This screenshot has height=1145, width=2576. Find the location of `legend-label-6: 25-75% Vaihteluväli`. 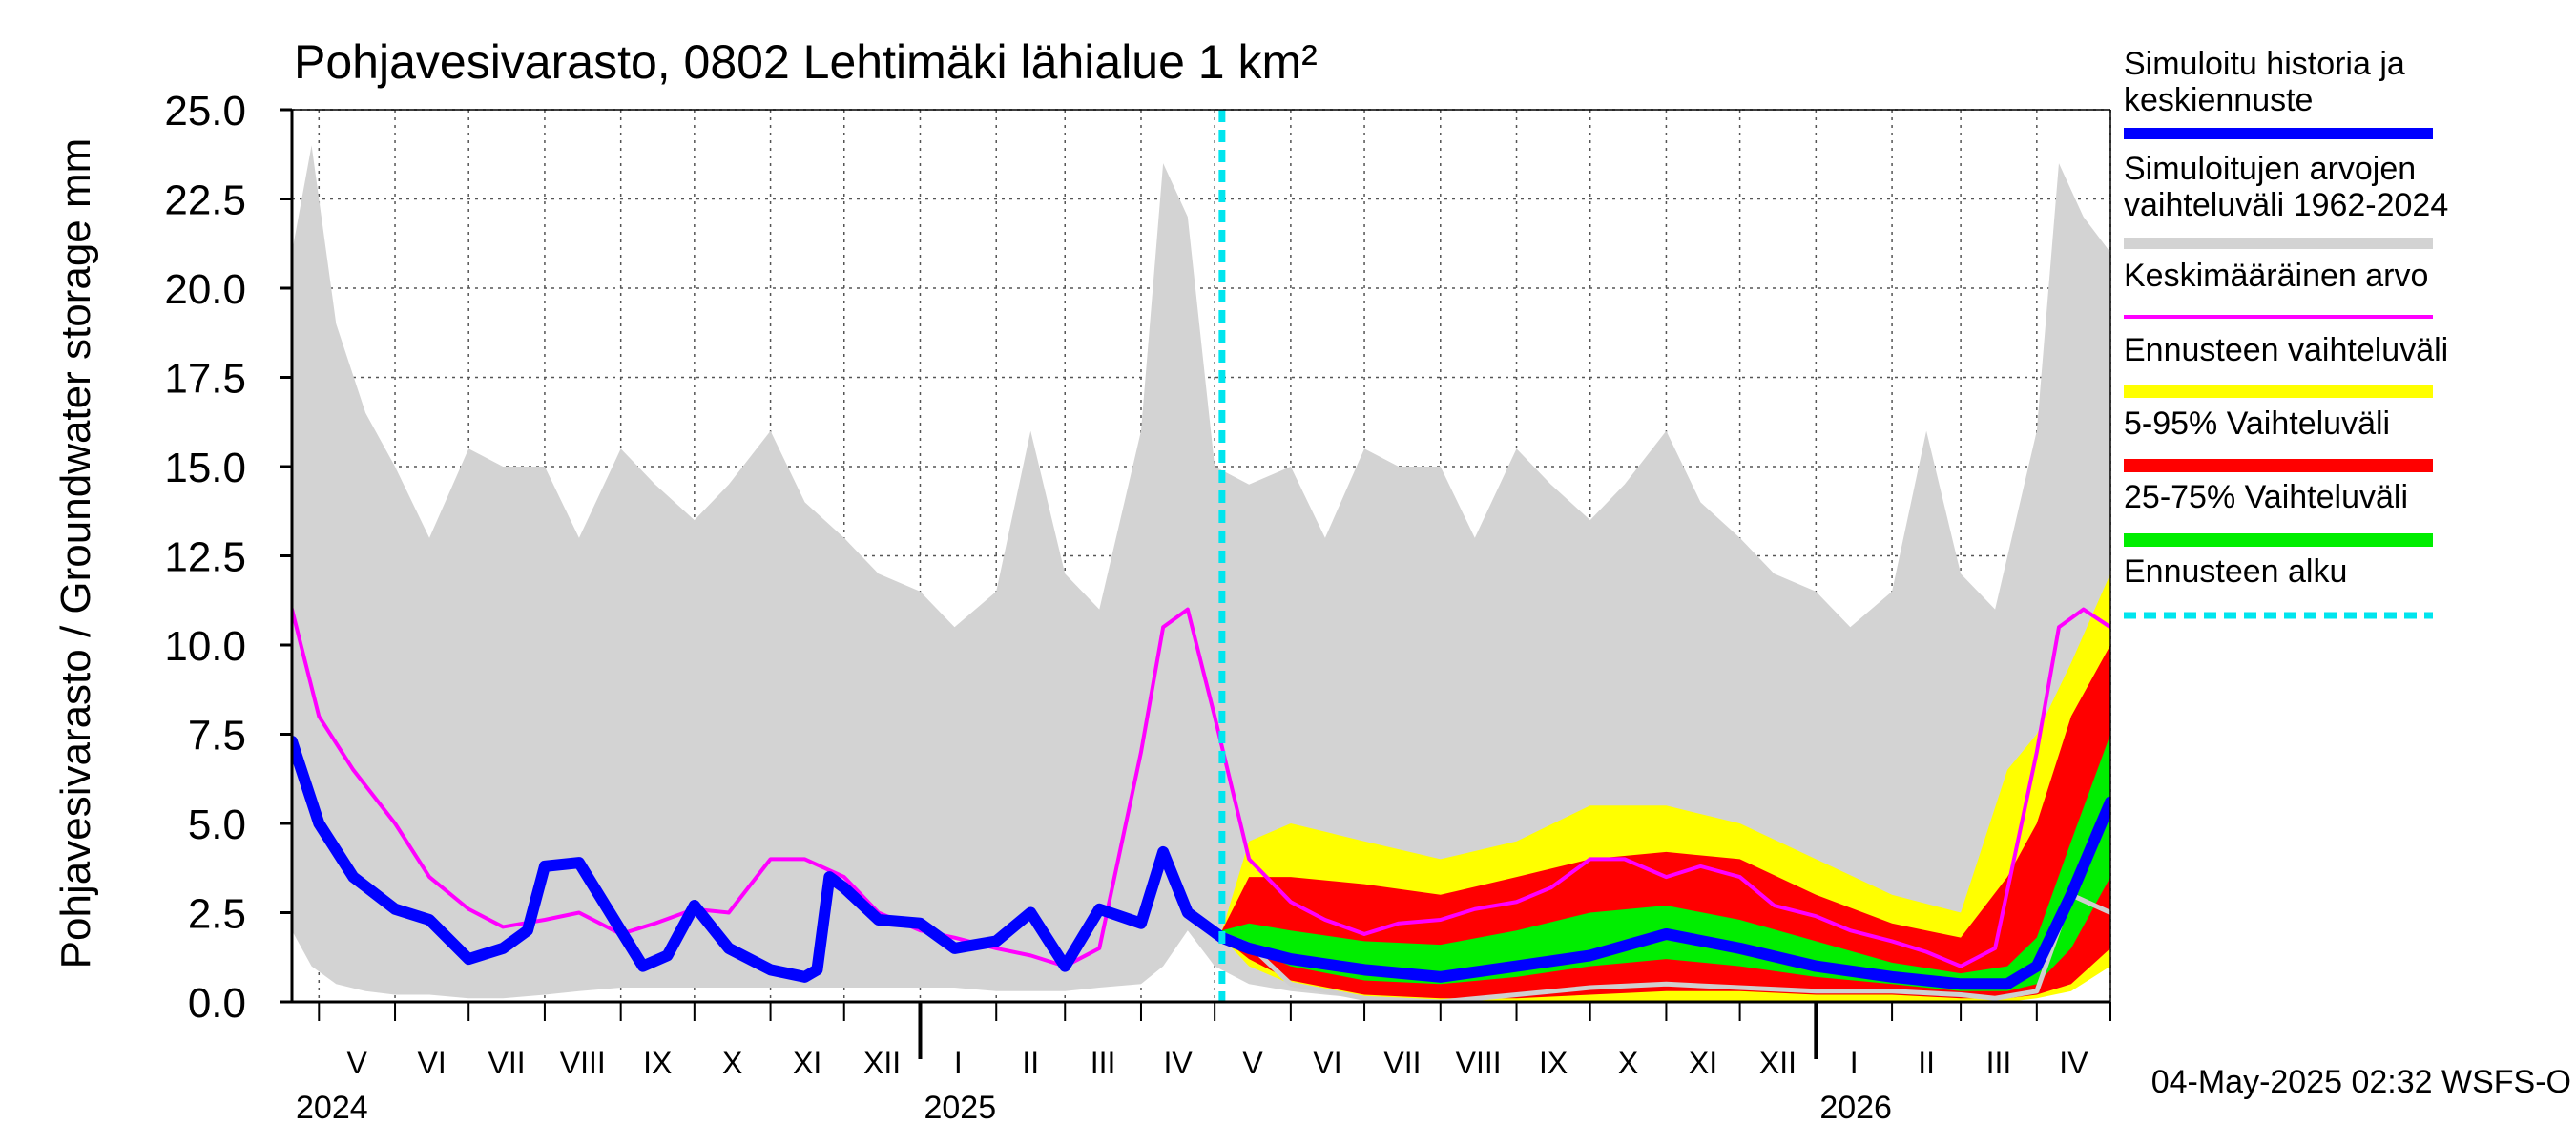

legend-label-6: 25-75% Vaihteluväli is located at coordinates (2266, 497).